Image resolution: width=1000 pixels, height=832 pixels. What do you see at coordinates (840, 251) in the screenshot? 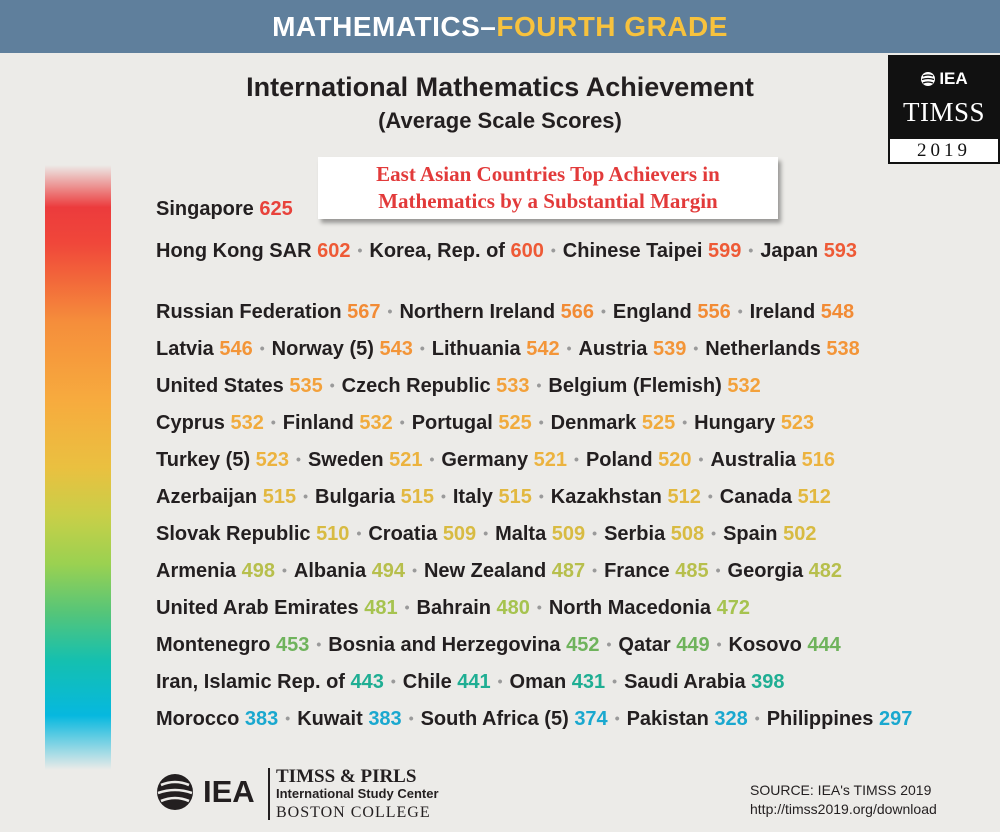
I see `country-score: 593` at bounding box center [840, 251].